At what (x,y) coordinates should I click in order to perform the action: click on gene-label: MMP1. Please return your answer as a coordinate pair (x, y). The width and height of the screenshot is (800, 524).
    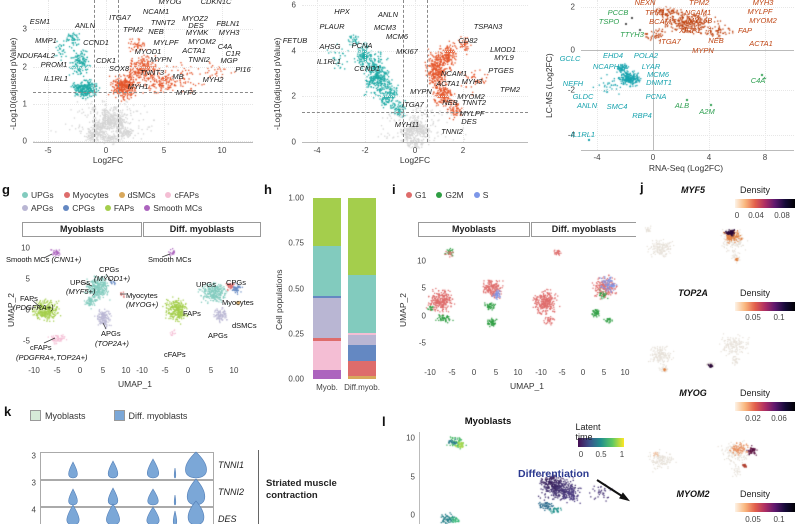
    Looking at the image, I should click on (46, 40).